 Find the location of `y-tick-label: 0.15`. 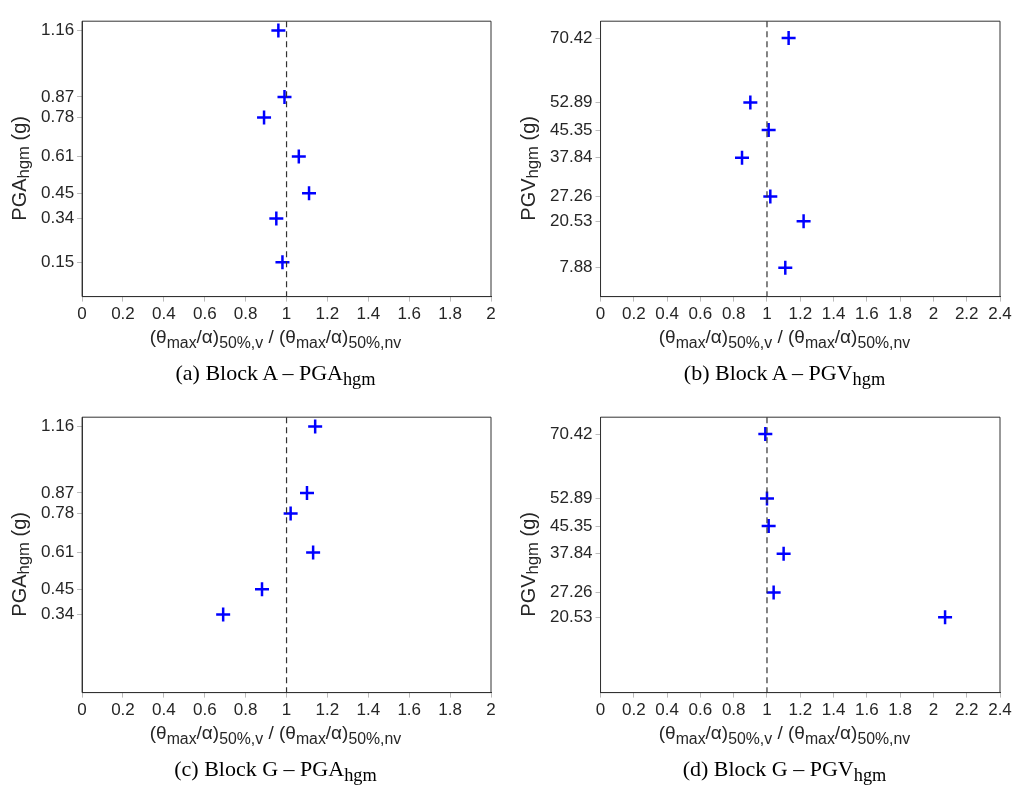

y-tick-label: 0.15 is located at coordinates (57, 261).